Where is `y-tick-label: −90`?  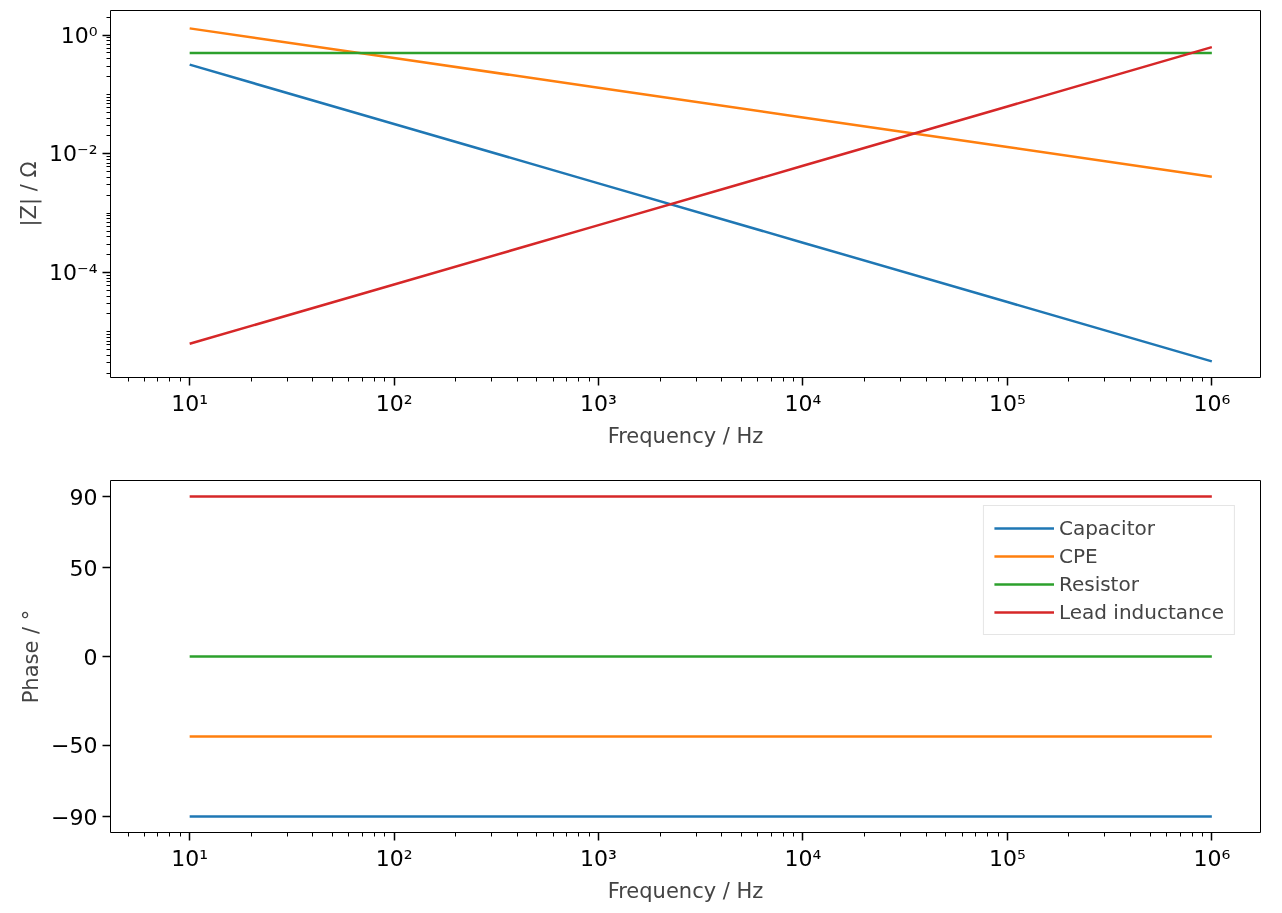
y-tick-label: −90 is located at coordinates (74, 817).